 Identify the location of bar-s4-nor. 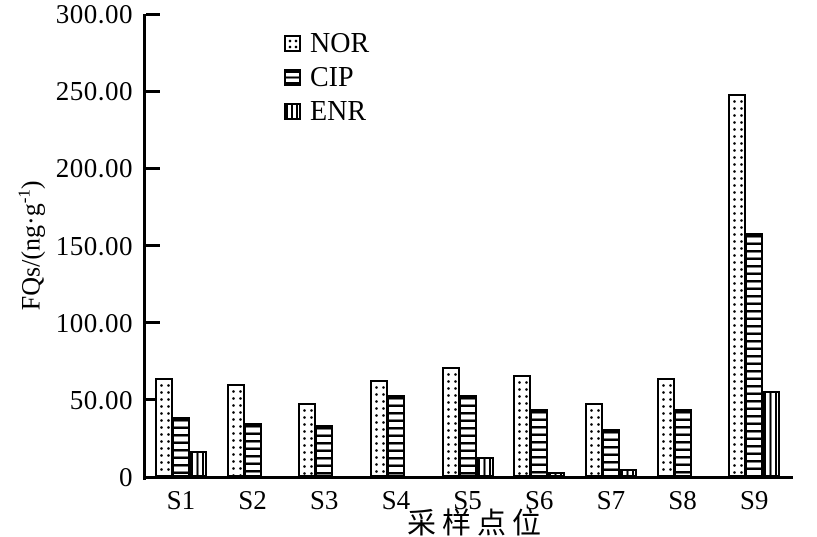
(378, 428).